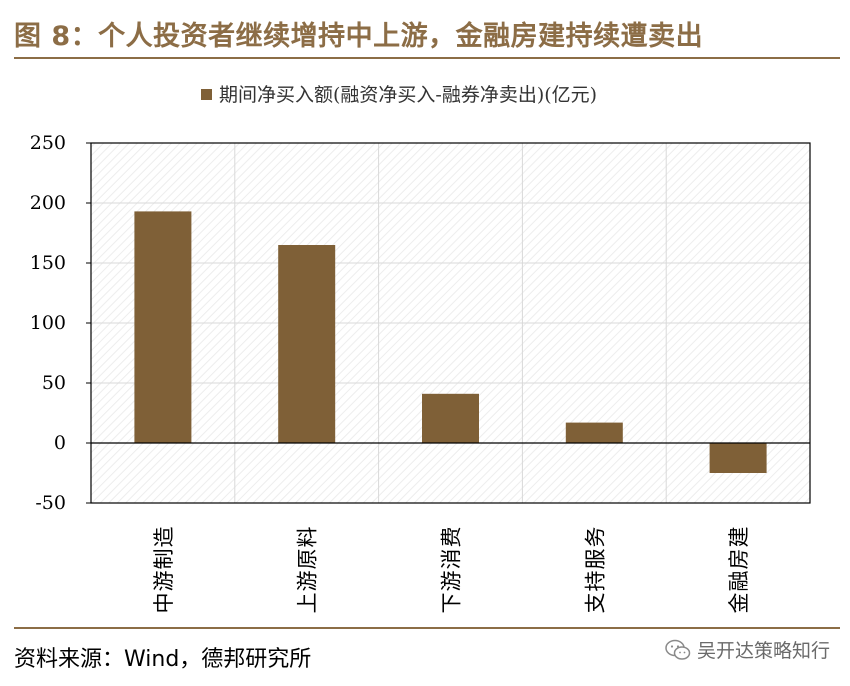 This screenshot has height=686, width=850. I want to click on category-char: 金, so click(739, 603).